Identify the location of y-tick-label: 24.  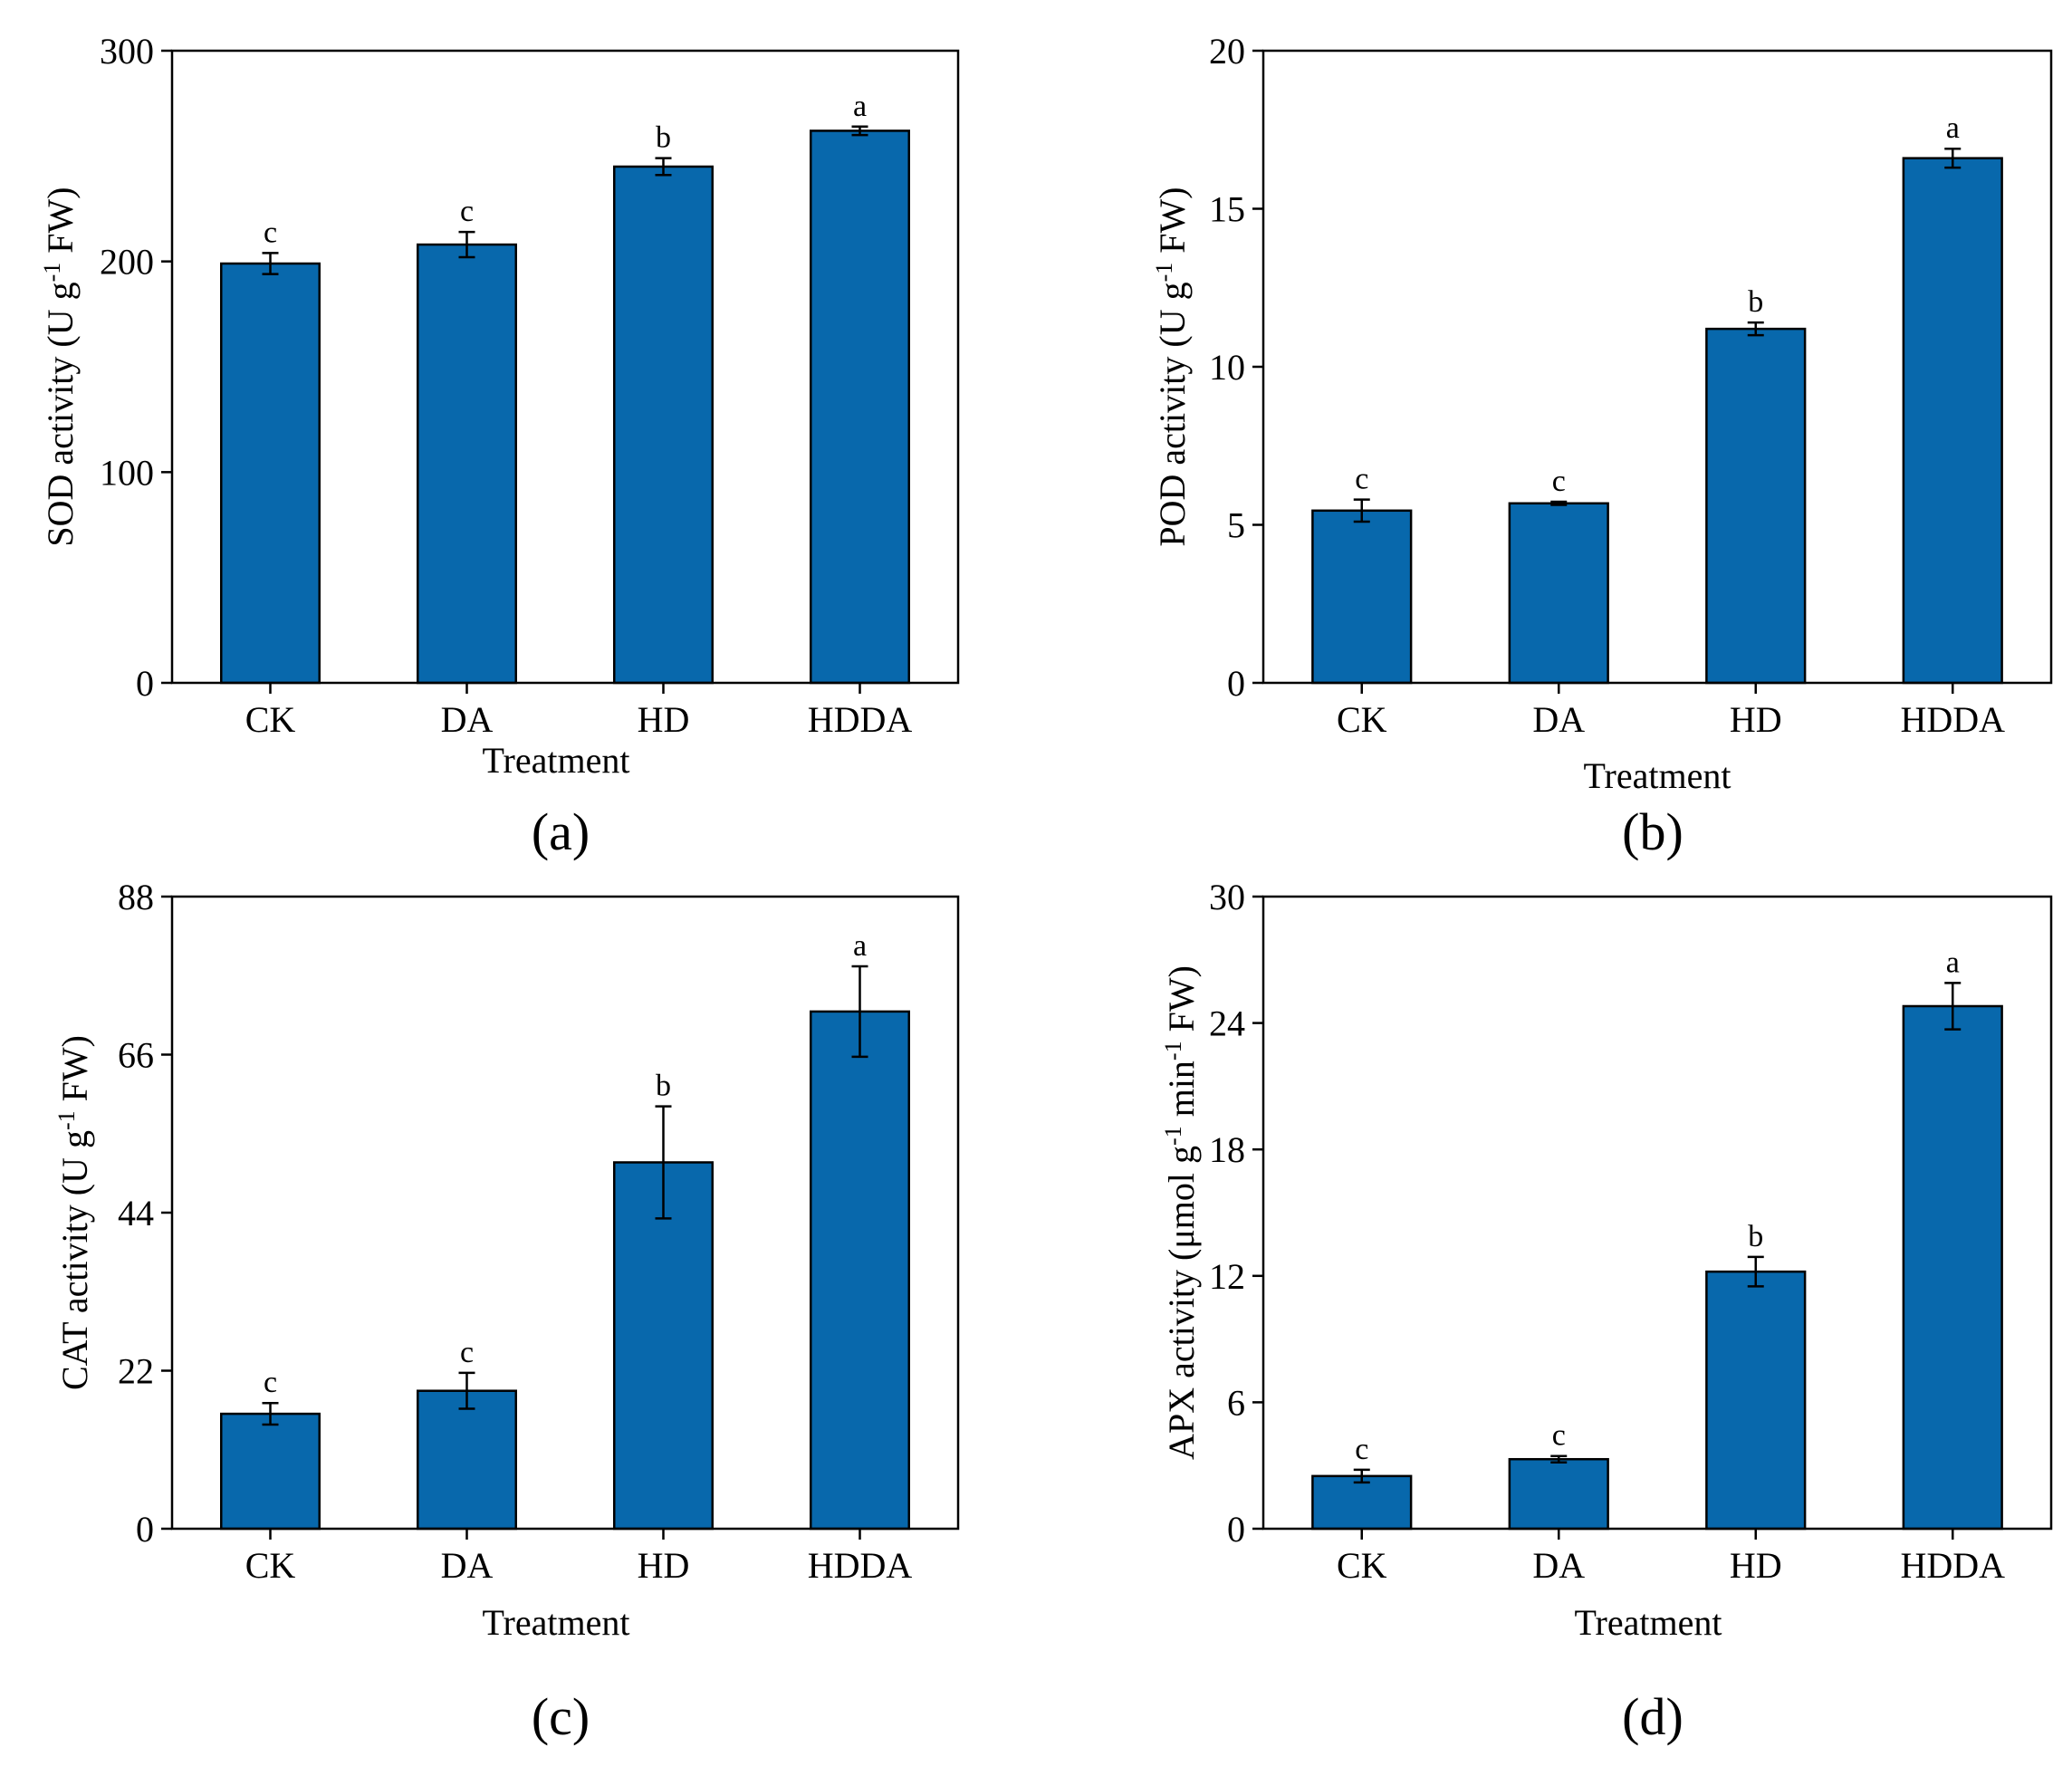
(1227, 1024).